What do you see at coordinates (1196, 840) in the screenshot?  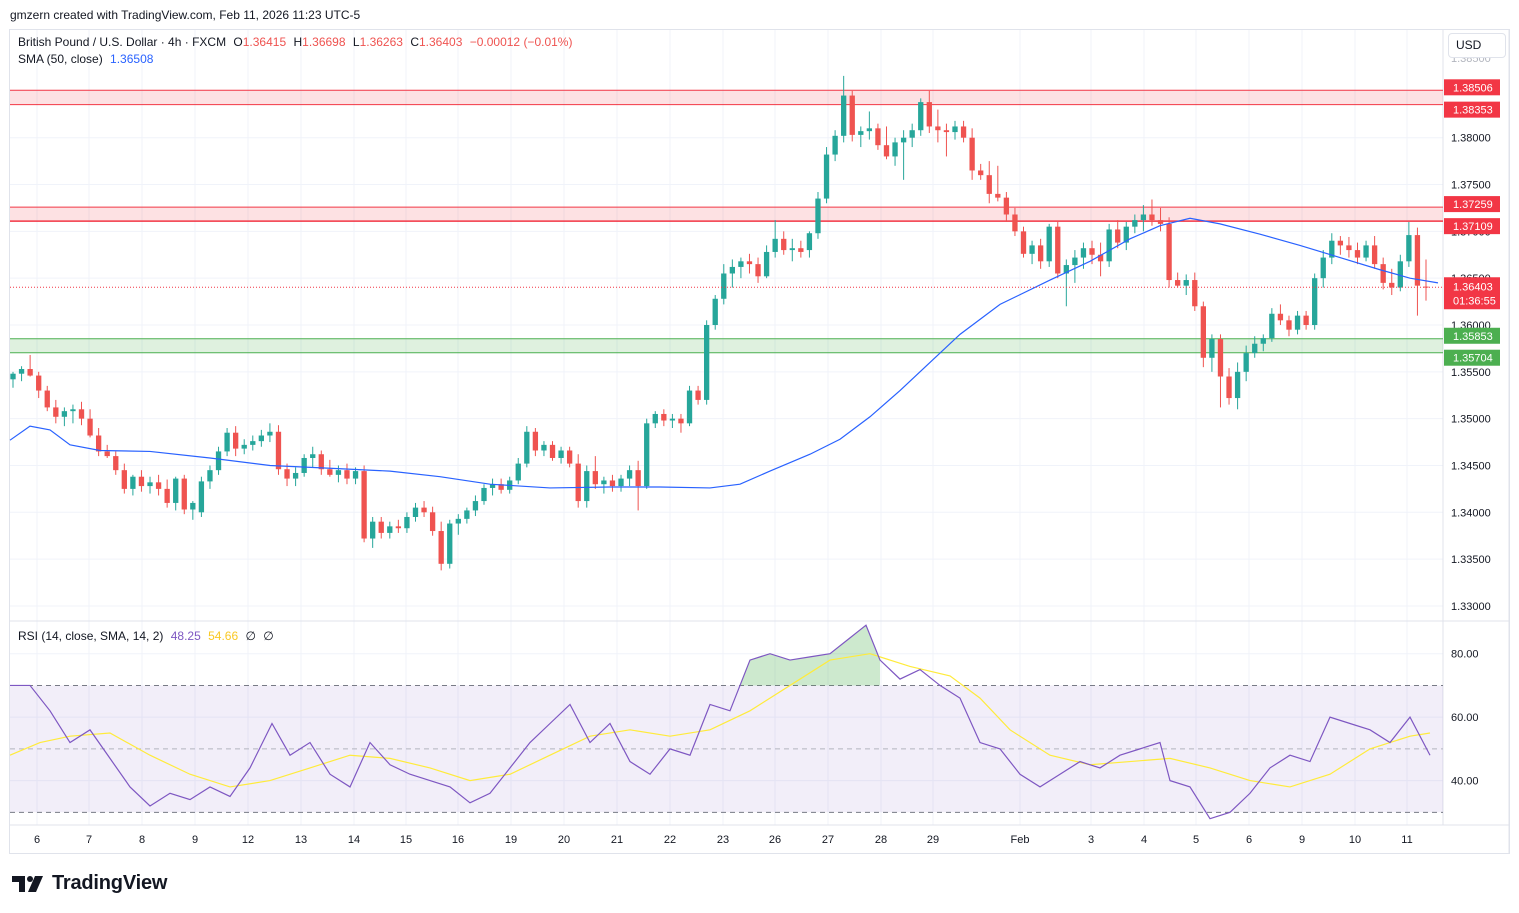 I see `time-tick-label: 5` at bounding box center [1196, 840].